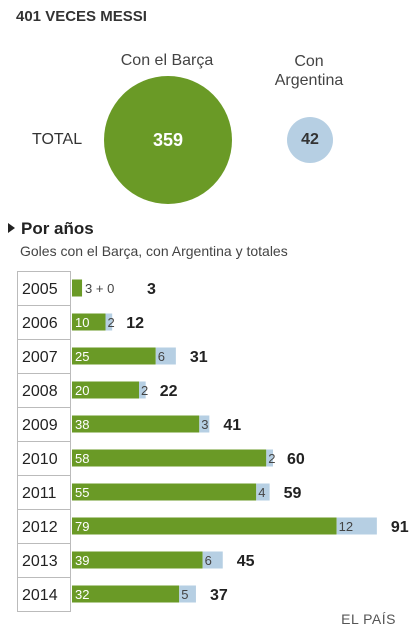  I want to click on year-label: 2010, so click(40, 459).